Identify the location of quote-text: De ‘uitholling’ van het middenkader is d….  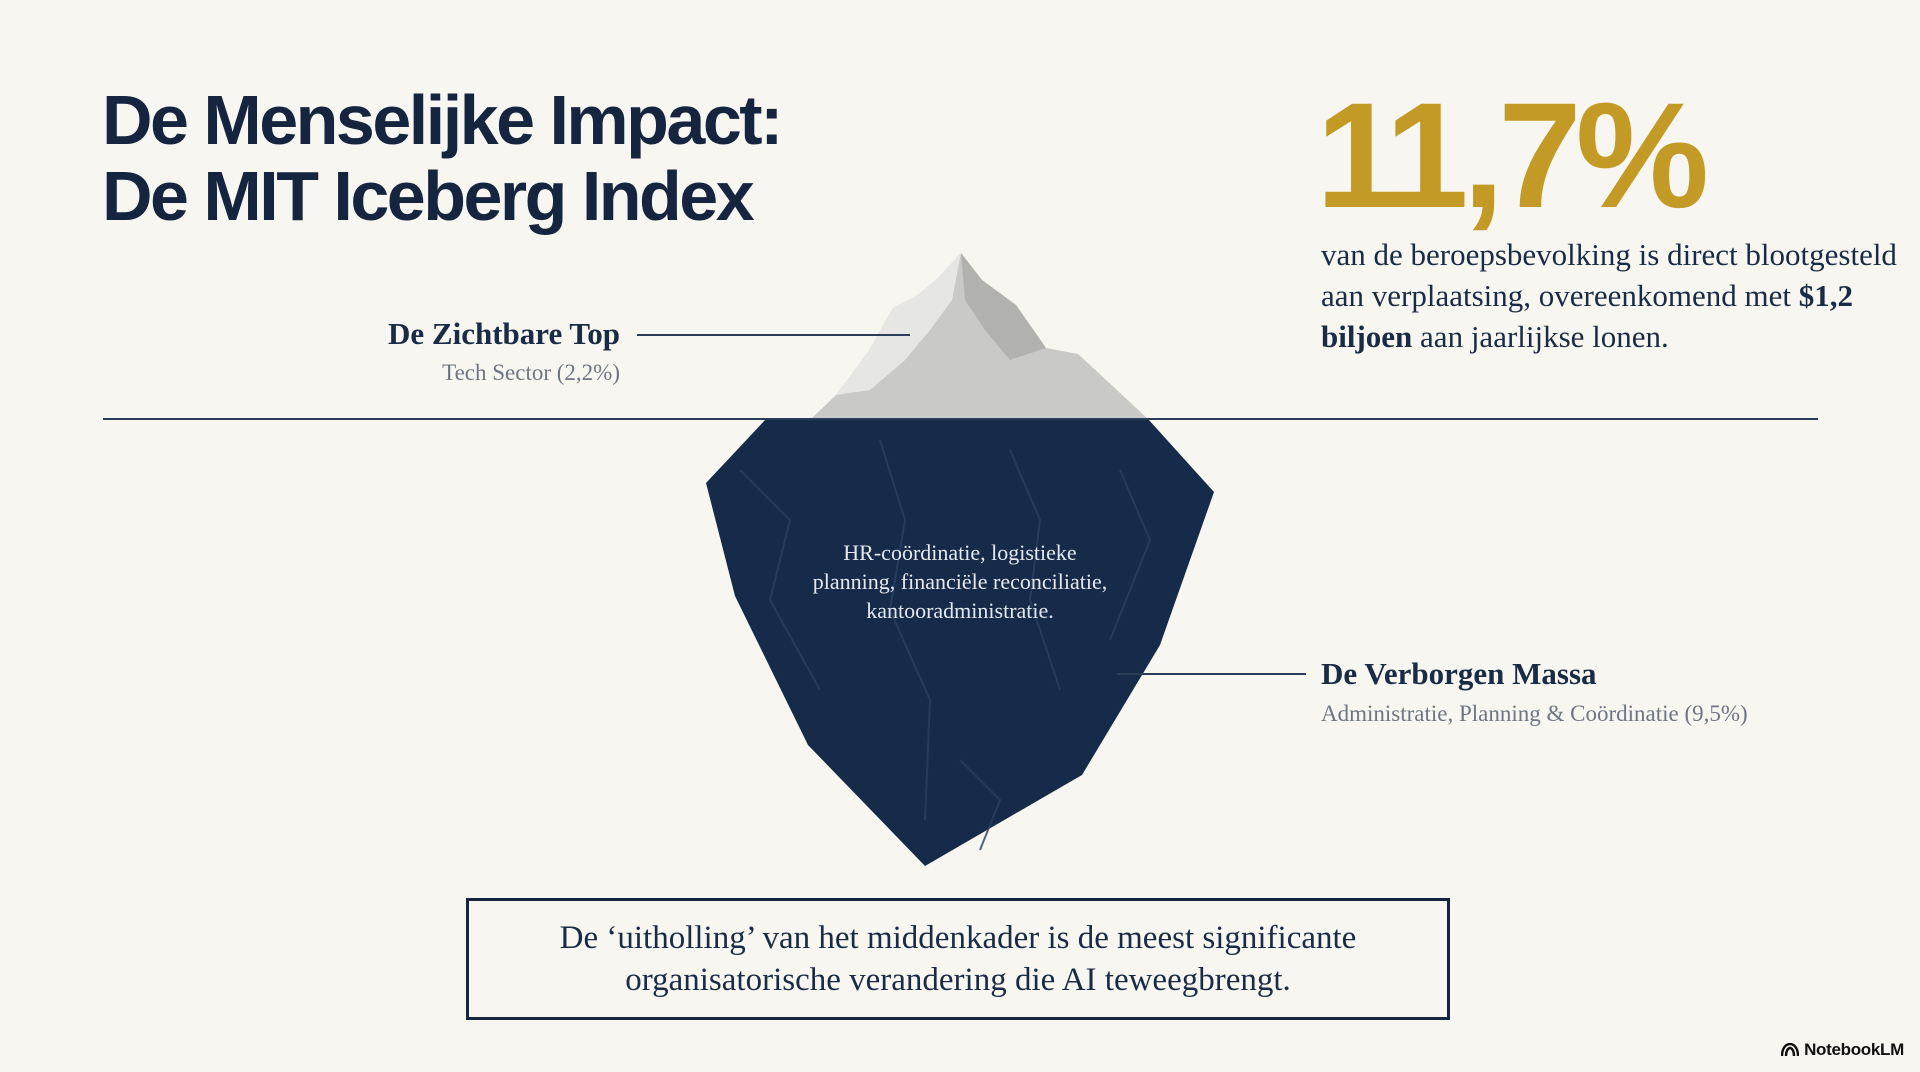
(958, 959).